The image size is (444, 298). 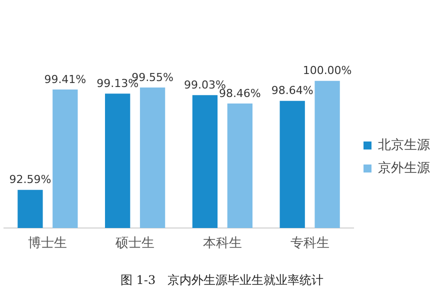 What do you see at coordinates (222, 279) in the screenshot?
I see `text: 图 1-3 京内外生源毕业生就业率统计` at bounding box center [222, 279].